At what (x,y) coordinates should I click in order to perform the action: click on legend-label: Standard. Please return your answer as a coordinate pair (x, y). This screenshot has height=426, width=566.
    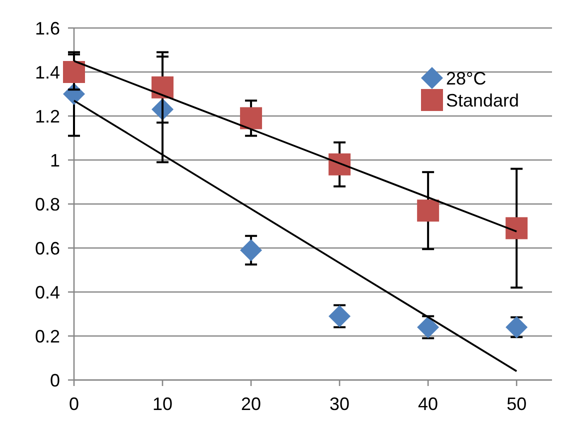
    Looking at the image, I should click on (483, 100).